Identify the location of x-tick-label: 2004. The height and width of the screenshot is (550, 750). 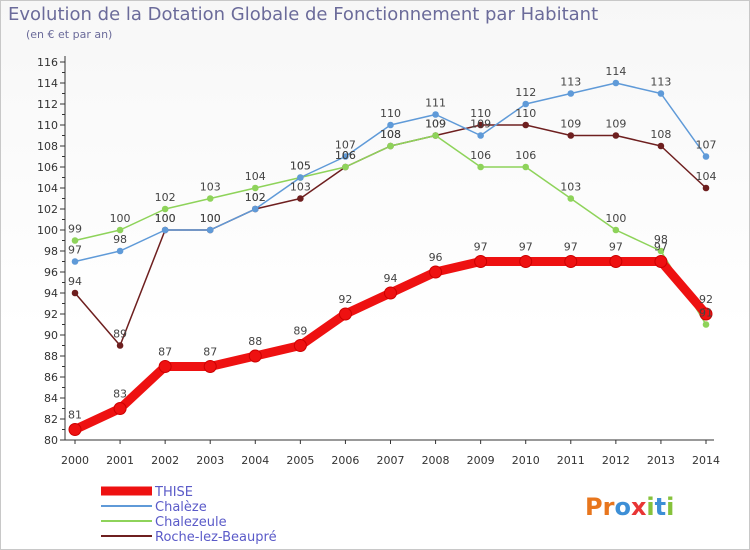
(255, 460).